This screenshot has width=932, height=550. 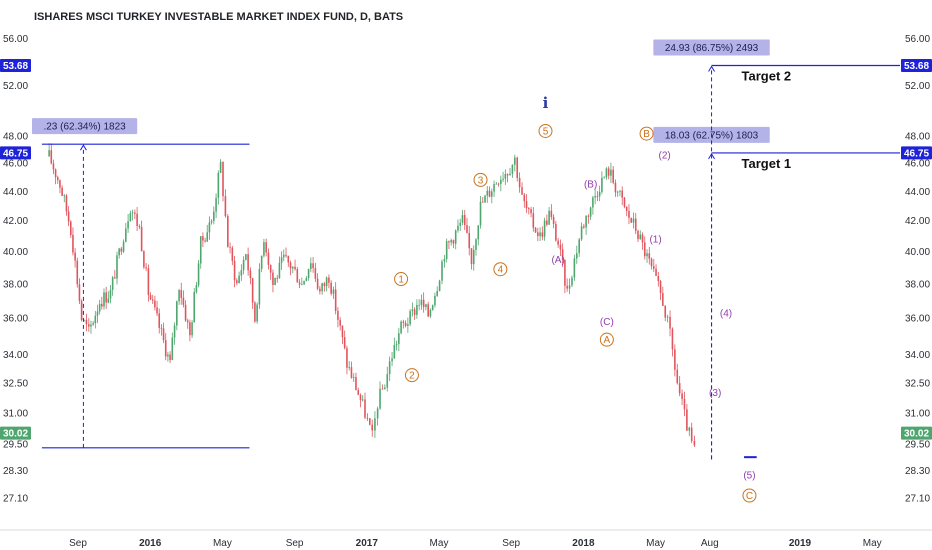 What do you see at coordinates (15, 221) in the screenshot?
I see `y-tick-left: 42.00` at bounding box center [15, 221].